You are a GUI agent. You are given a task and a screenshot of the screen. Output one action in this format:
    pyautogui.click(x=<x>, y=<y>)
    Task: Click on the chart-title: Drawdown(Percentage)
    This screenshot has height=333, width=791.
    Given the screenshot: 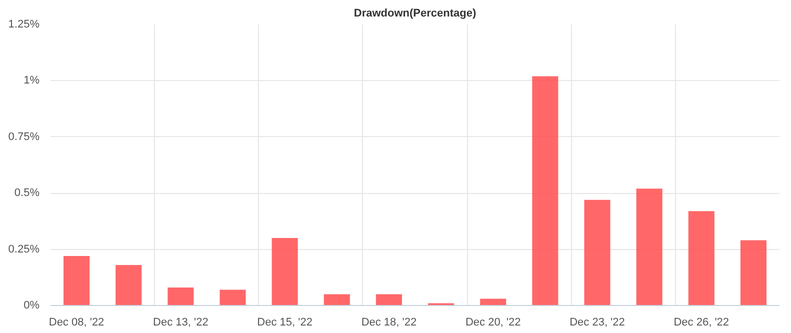 What is the action you would take?
    pyautogui.click(x=415, y=14)
    